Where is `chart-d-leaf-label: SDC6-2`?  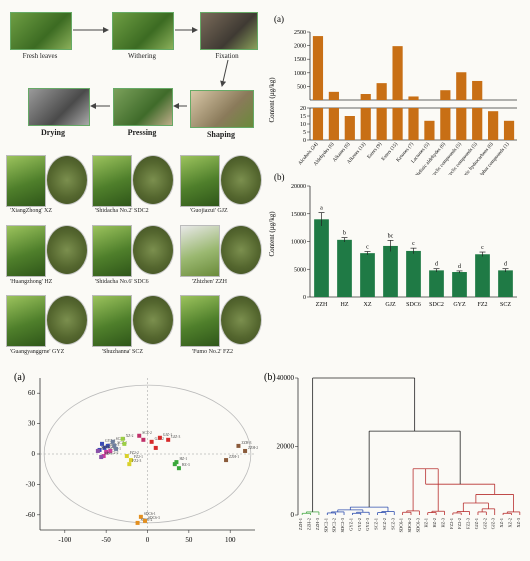 chart-d-leaf-label: SDC6-2 is located at coordinates (409, 525).